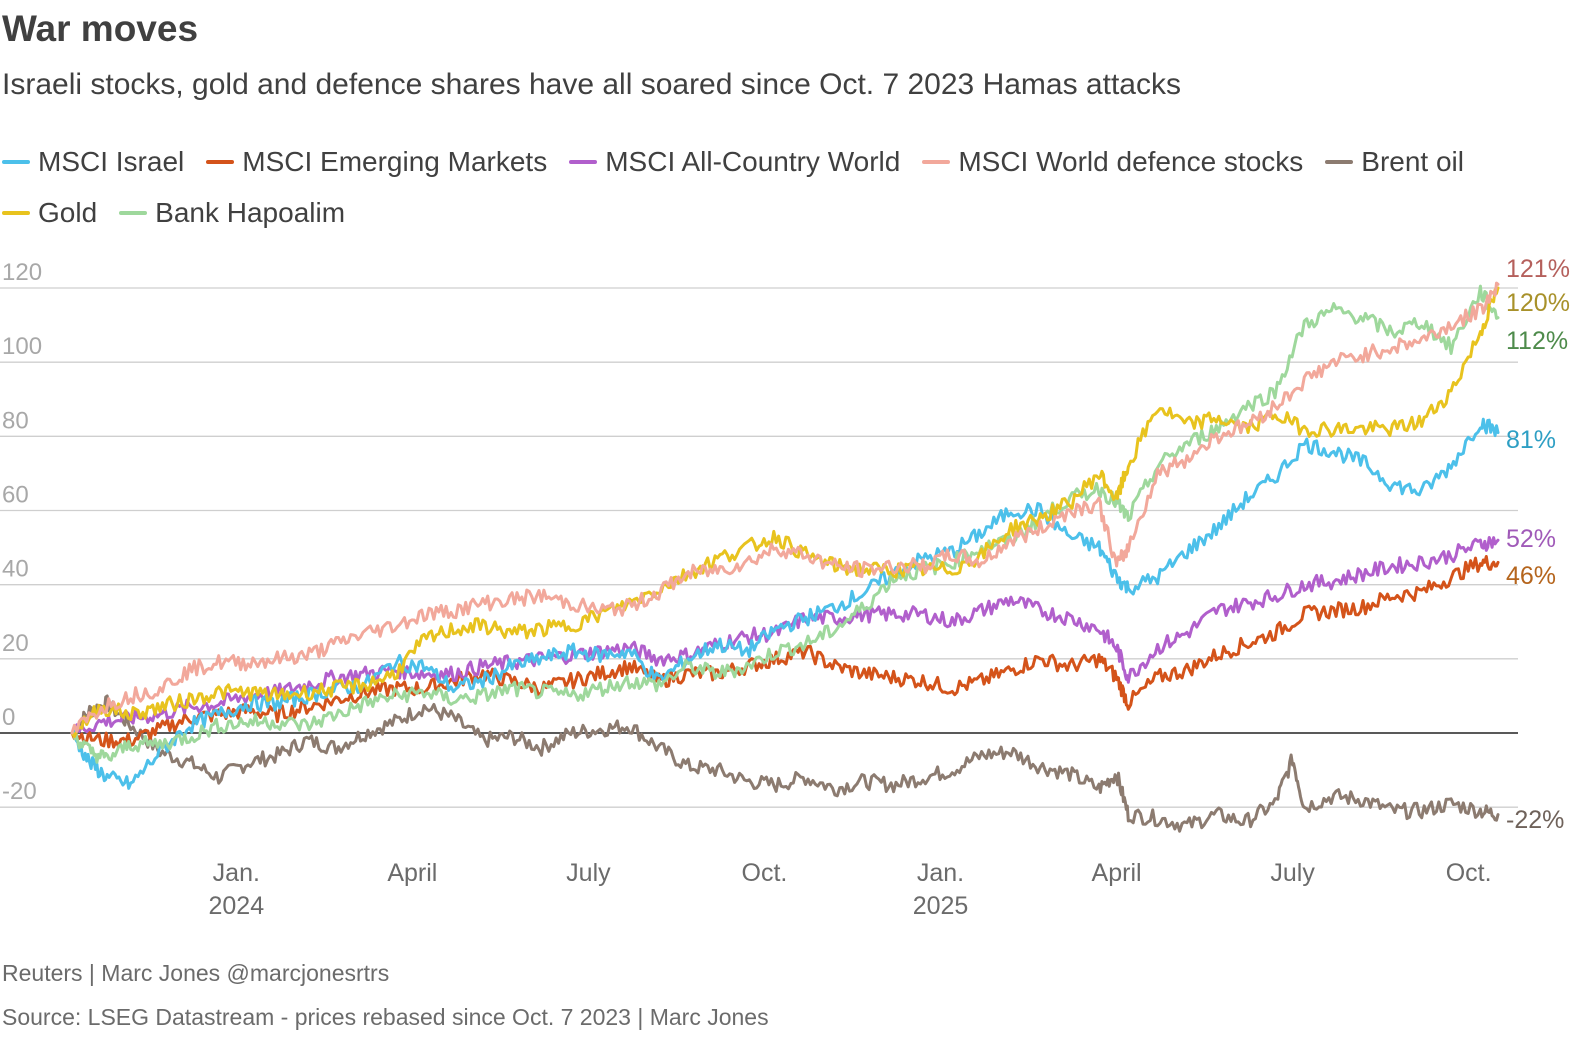  What do you see at coordinates (936, 161) in the screenshot?
I see `legend-swatch-msci-world-defence` at bounding box center [936, 161].